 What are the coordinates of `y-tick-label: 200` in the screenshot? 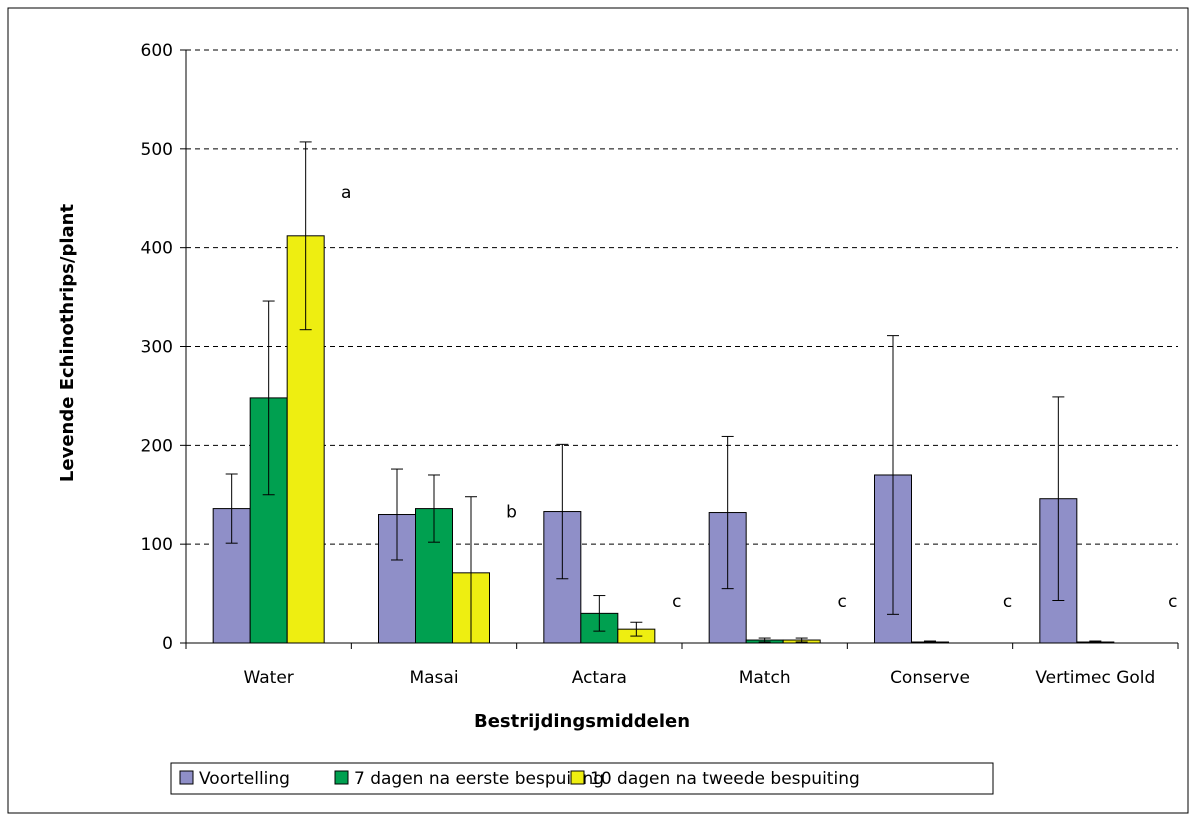 It's located at (157, 446).